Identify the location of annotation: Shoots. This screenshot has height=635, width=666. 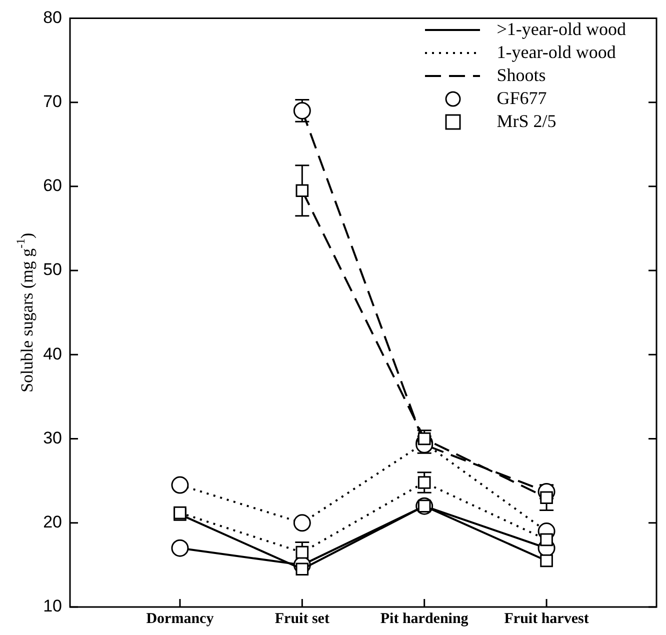
(521, 75).